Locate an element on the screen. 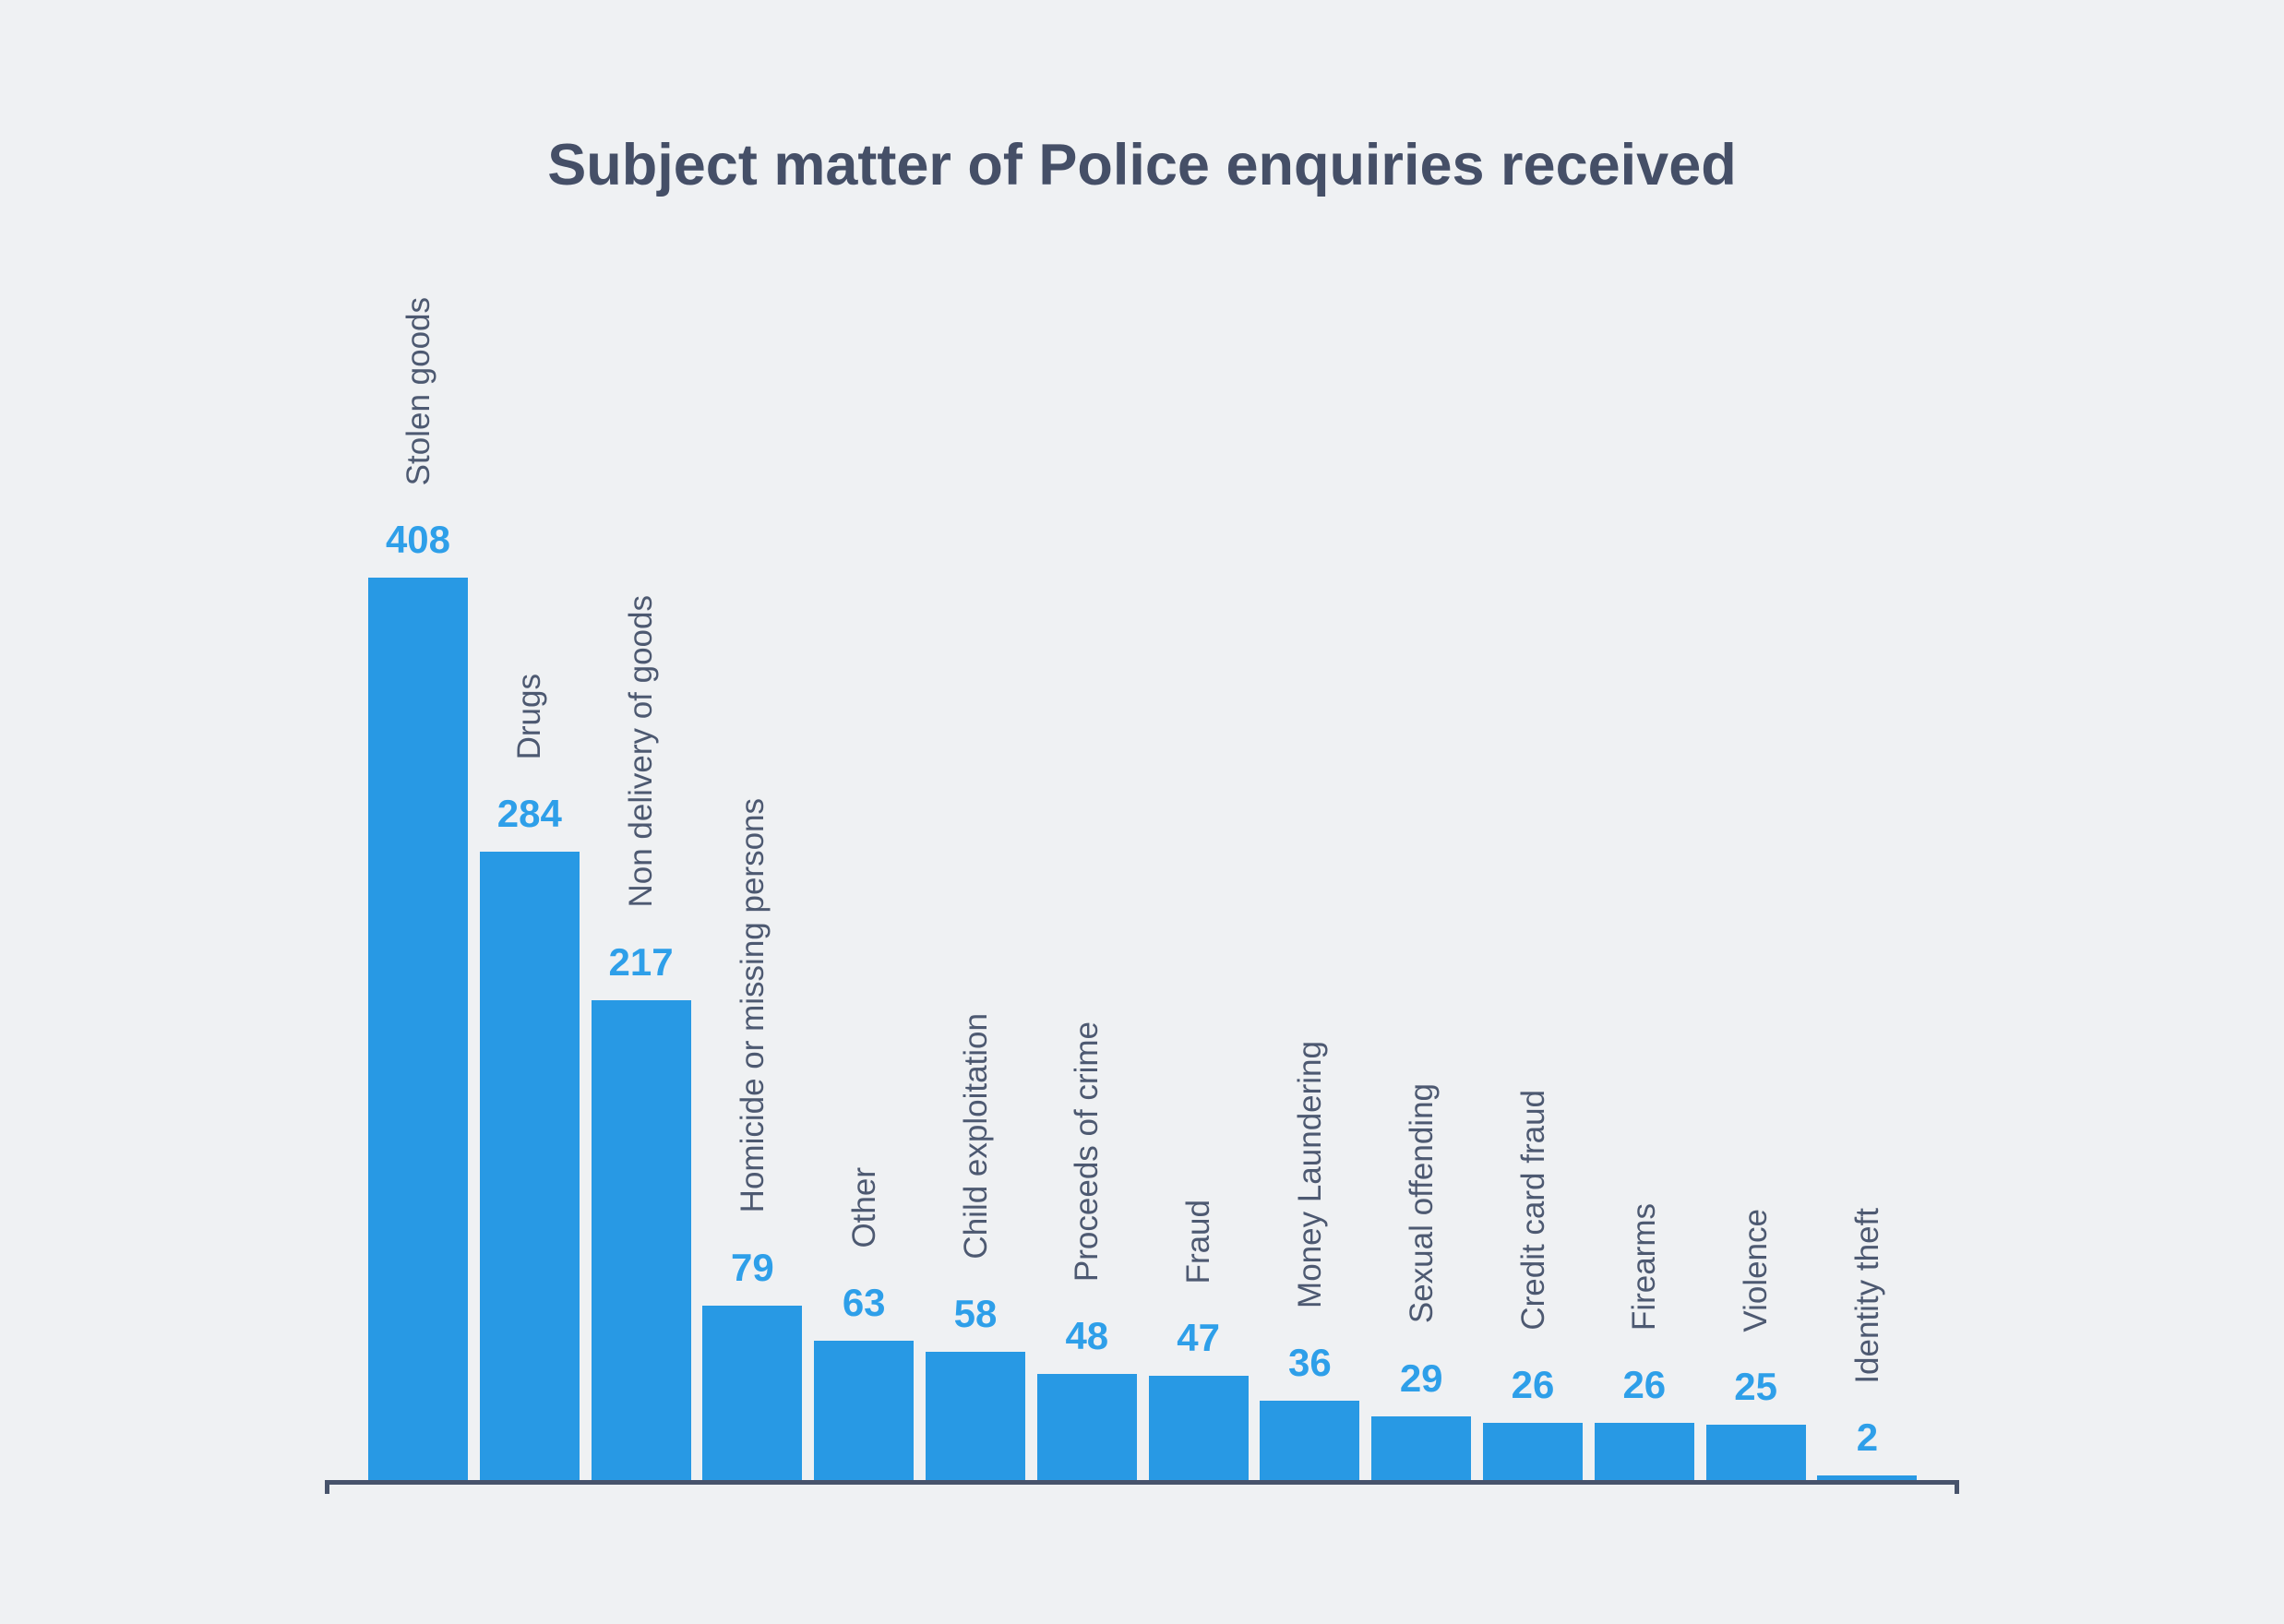 The width and height of the screenshot is (2284, 1624). bar-column: Stolen goods 408 is located at coordinates (418, 888).